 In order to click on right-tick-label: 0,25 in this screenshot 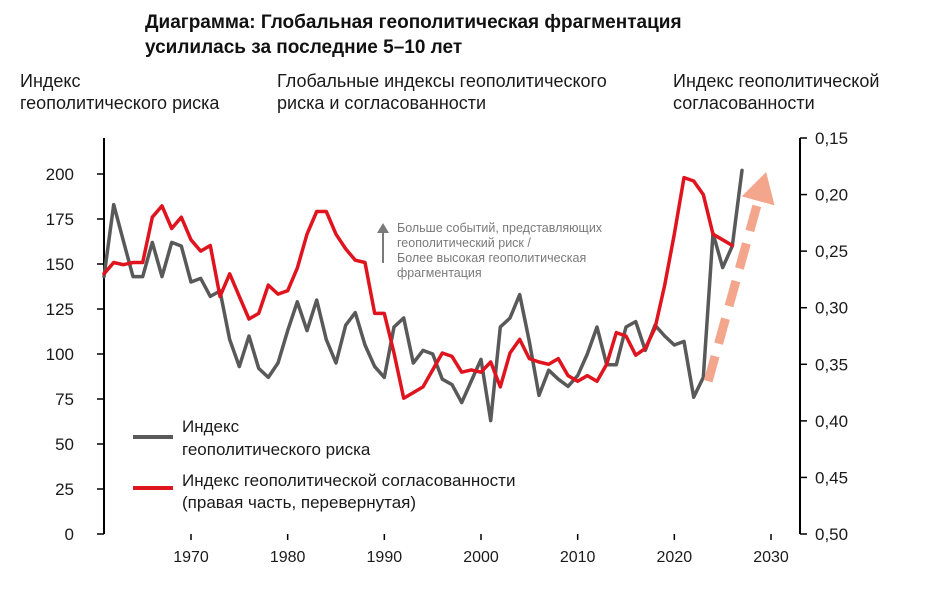, I will do `click(831, 251)`.